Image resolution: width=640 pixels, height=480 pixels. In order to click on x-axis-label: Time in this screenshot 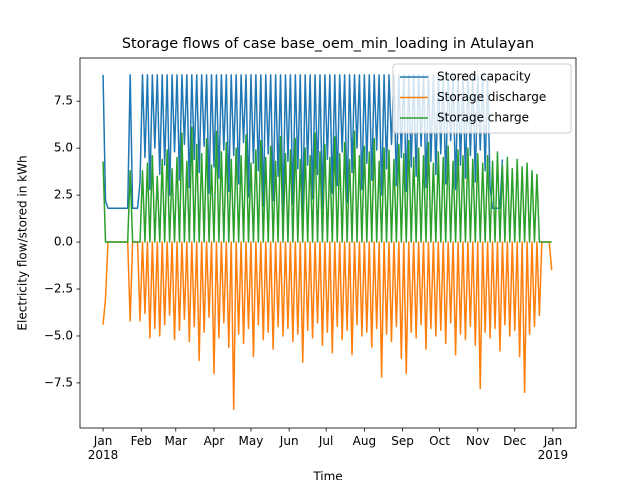, I will do `click(327, 475)`.